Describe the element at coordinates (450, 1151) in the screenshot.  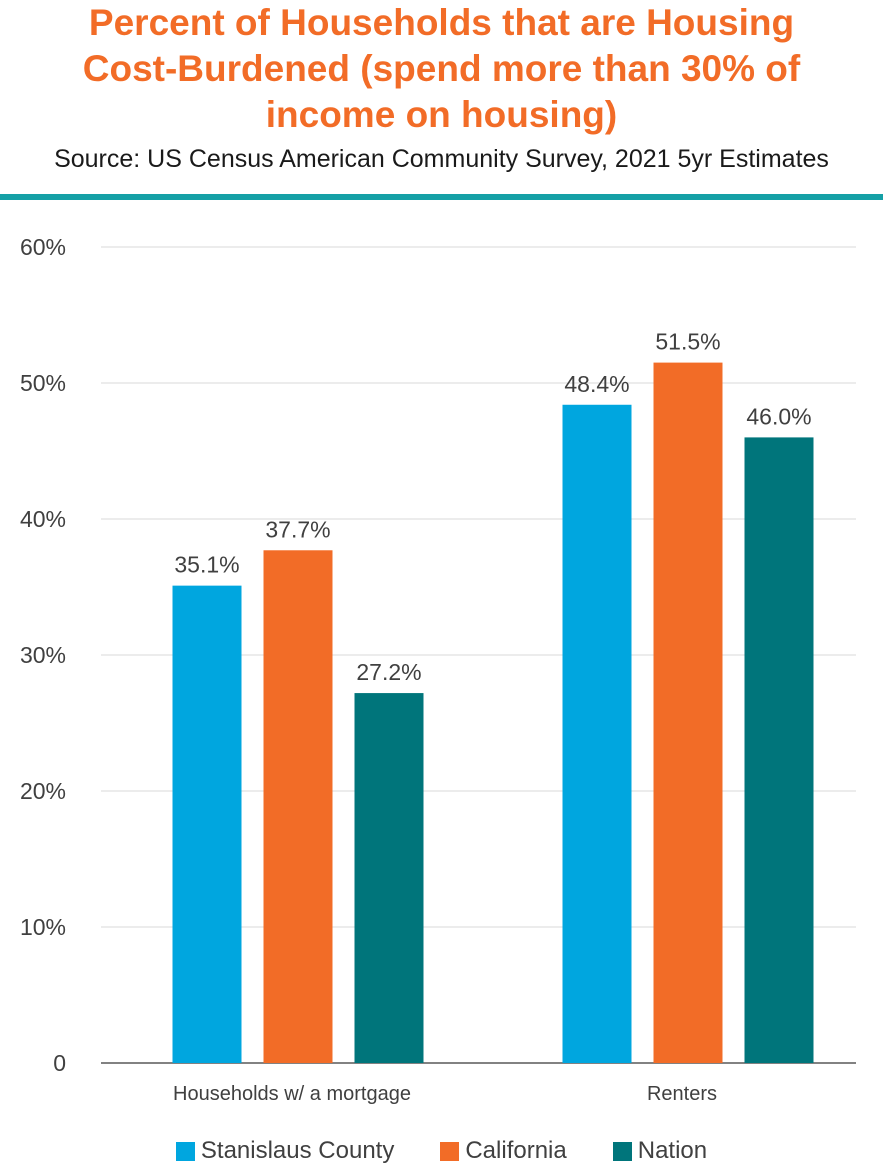
I see `legend-swatch-california` at that location.